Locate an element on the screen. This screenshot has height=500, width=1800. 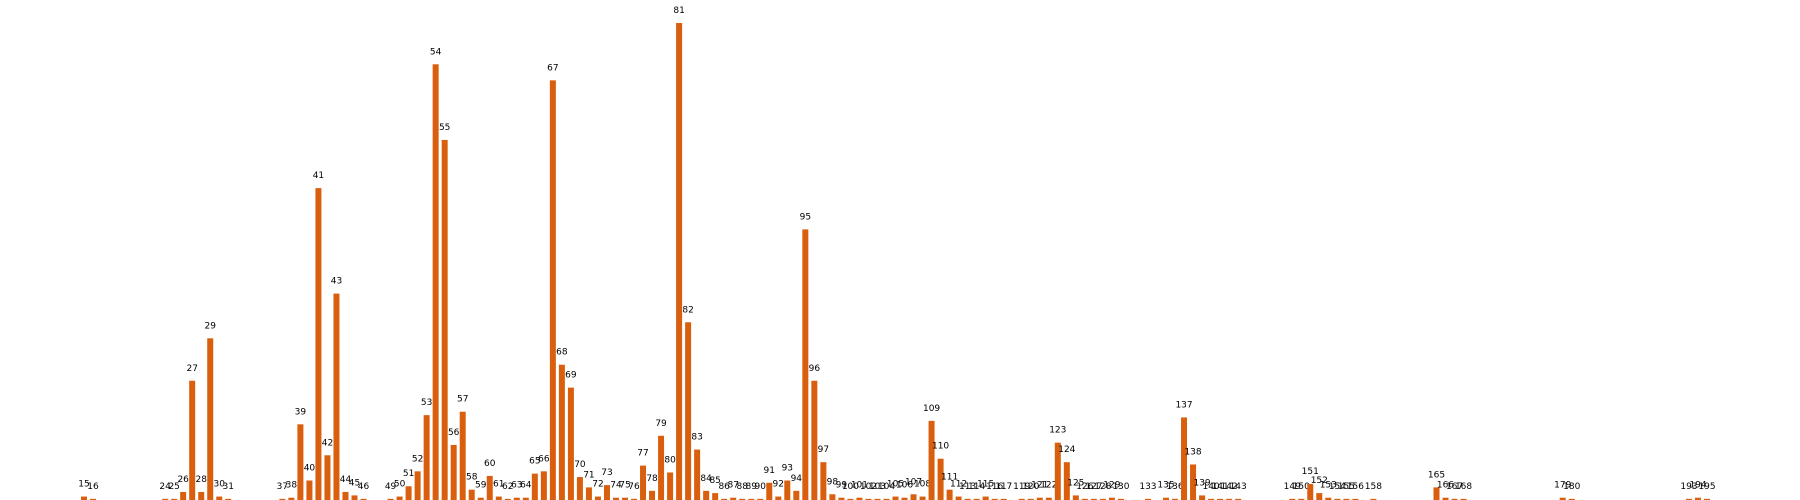
bar-label: 113 is located at coordinates (967, 487).